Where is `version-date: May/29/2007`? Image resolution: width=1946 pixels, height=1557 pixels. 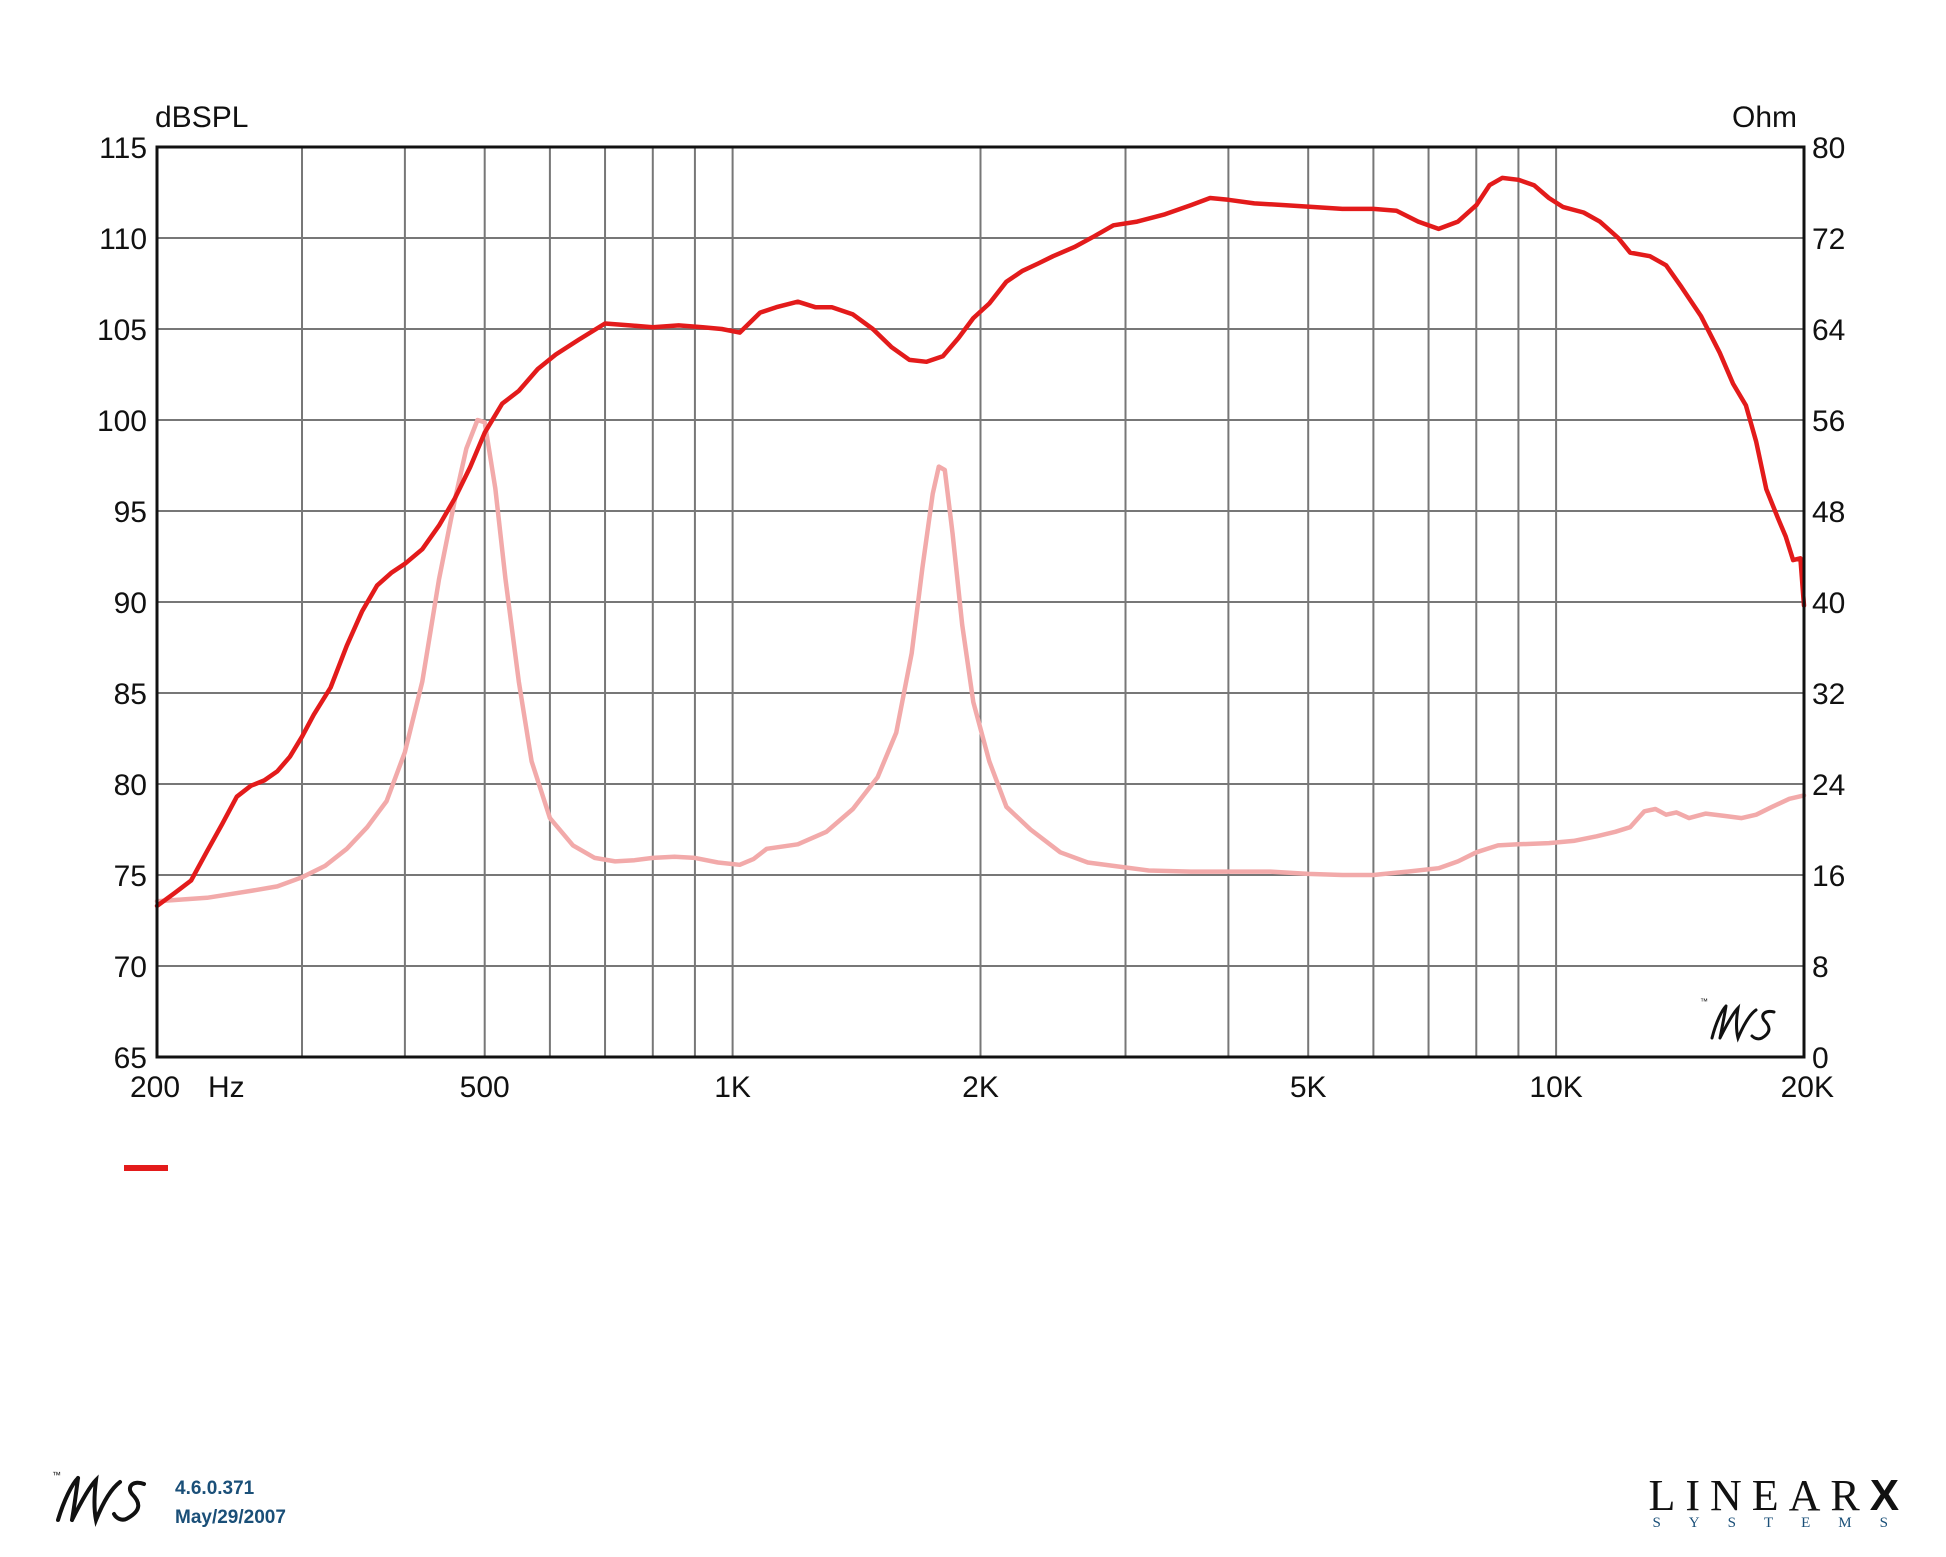 version-date: May/29/2007 is located at coordinates (230, 1517).